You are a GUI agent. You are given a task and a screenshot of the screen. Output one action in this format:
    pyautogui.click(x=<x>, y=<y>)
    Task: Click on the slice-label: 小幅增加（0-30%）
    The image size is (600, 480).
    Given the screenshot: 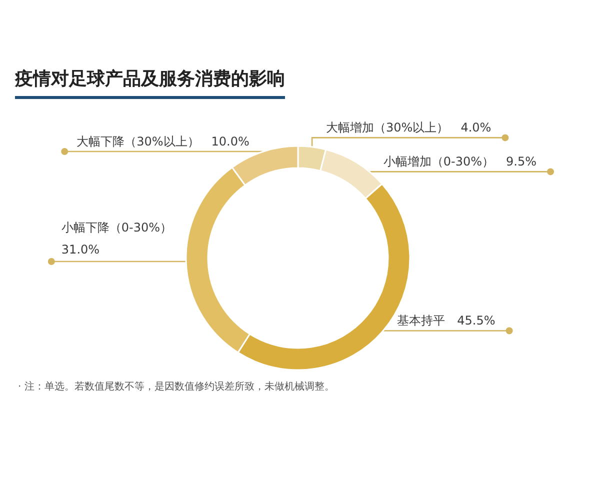 What is the action you would take?
    pyautogui.click(x=438, y=161)
    